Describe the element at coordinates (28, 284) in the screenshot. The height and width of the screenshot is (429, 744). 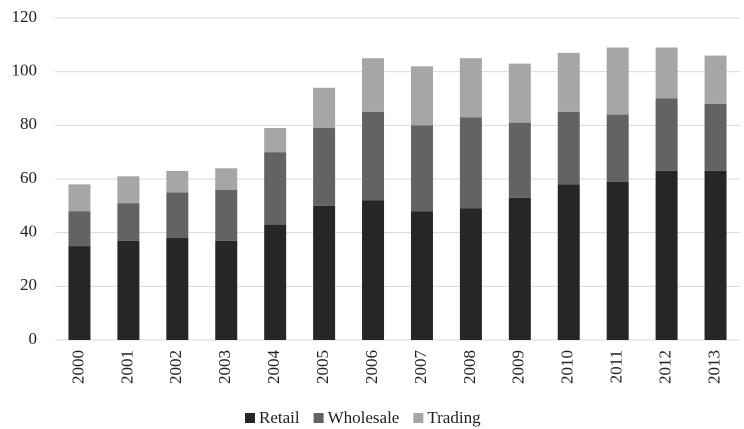
I see `y-tick-label: 20` at that location.